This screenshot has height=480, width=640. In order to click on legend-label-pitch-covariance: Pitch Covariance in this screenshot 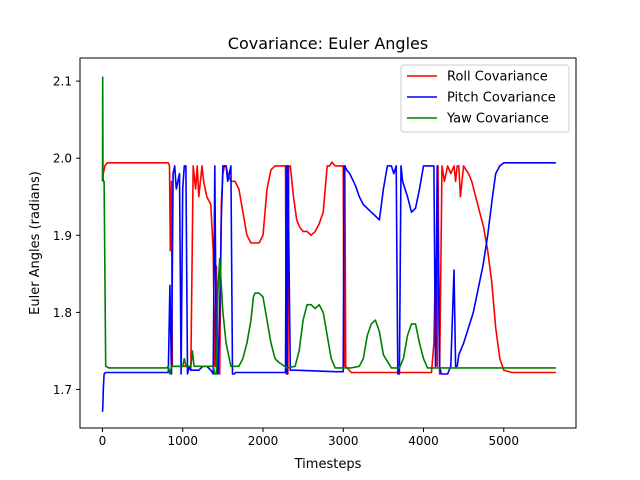, I will do `click(501, 98)`.